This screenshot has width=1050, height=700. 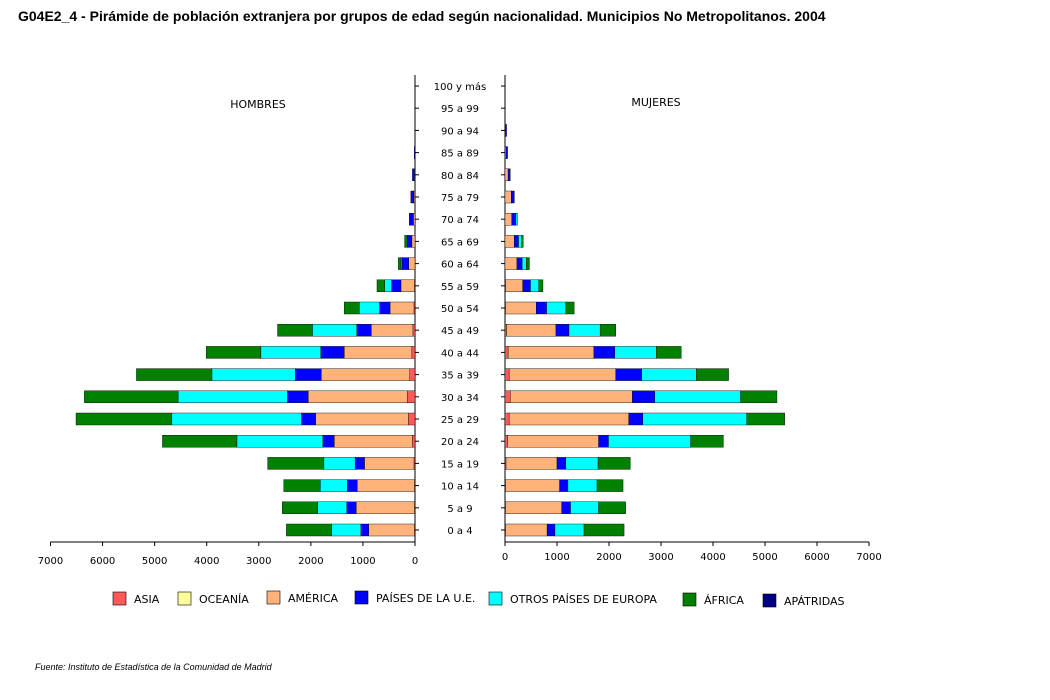 I want to click on left-tick-label: 5000, so click(x=154, y=561).